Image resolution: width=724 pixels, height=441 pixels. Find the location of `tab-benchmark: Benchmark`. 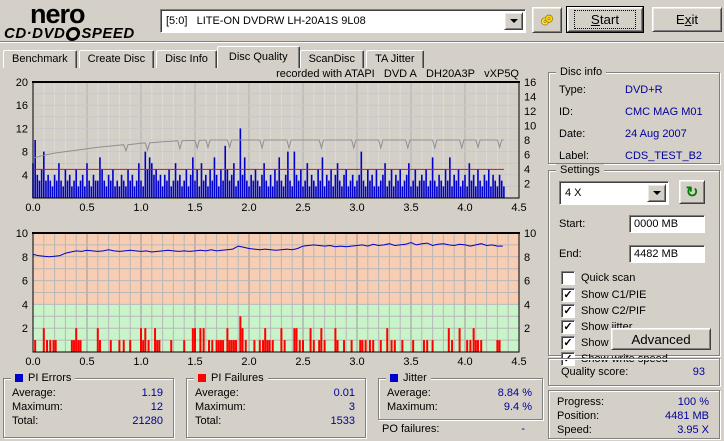

tab-benchmark: Benchmark is located at coordinates (40, 59).